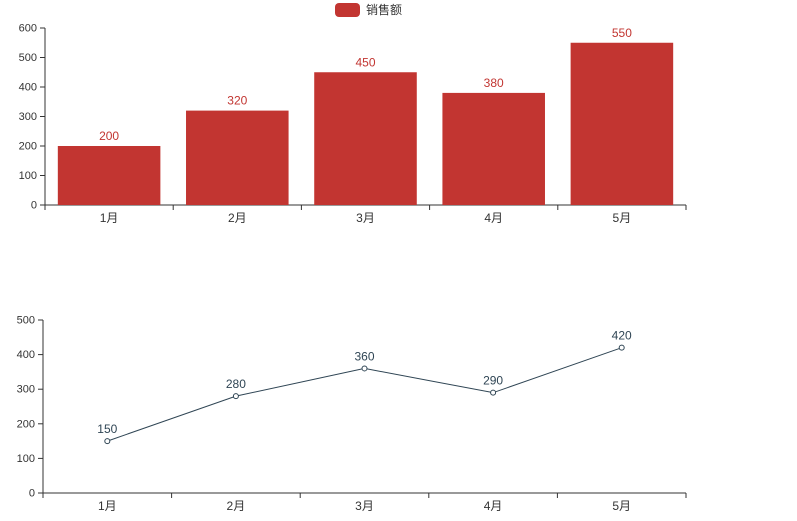  Describe the element at coordinates (384, 10) in the screenshot. I see `legend-label: 销售额` at that location.